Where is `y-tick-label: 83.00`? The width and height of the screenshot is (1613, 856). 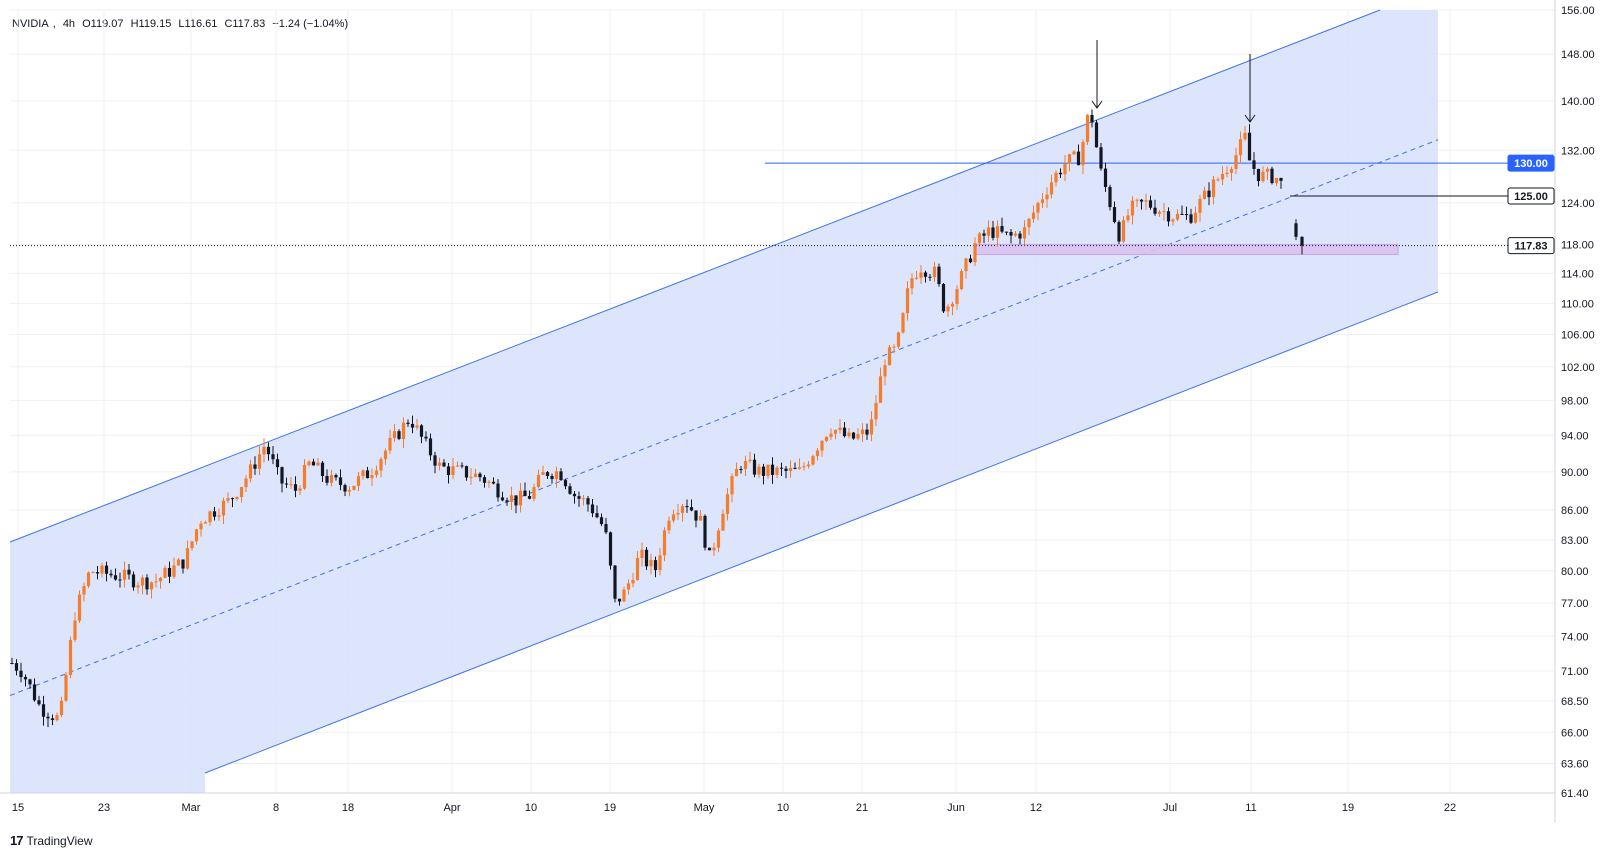
y-tick-label: 83.00 is located at coordinates (1575, 541).